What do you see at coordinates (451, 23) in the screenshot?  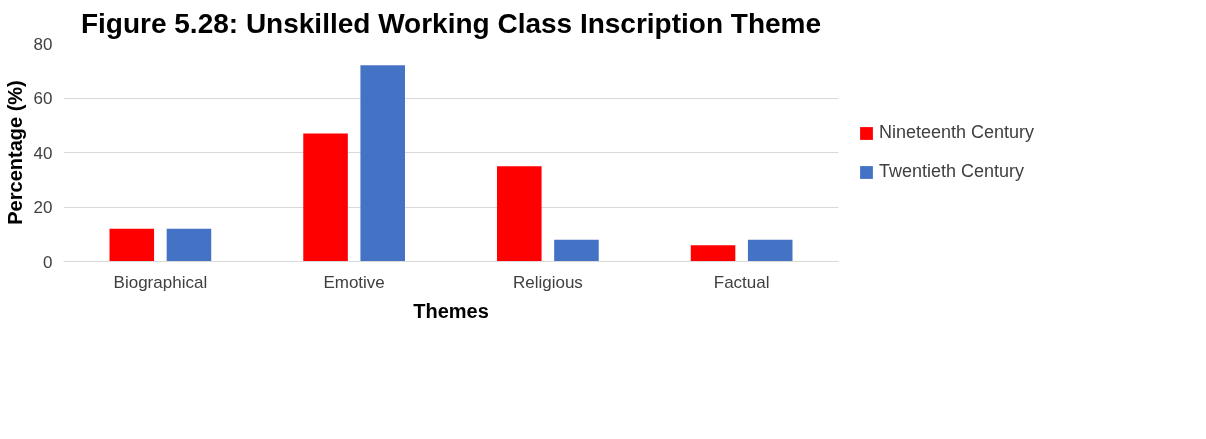 I see `chart-title: Figure 5.28: Unskilled Working Class Inscription Theme` at bounding box center [451, 23].